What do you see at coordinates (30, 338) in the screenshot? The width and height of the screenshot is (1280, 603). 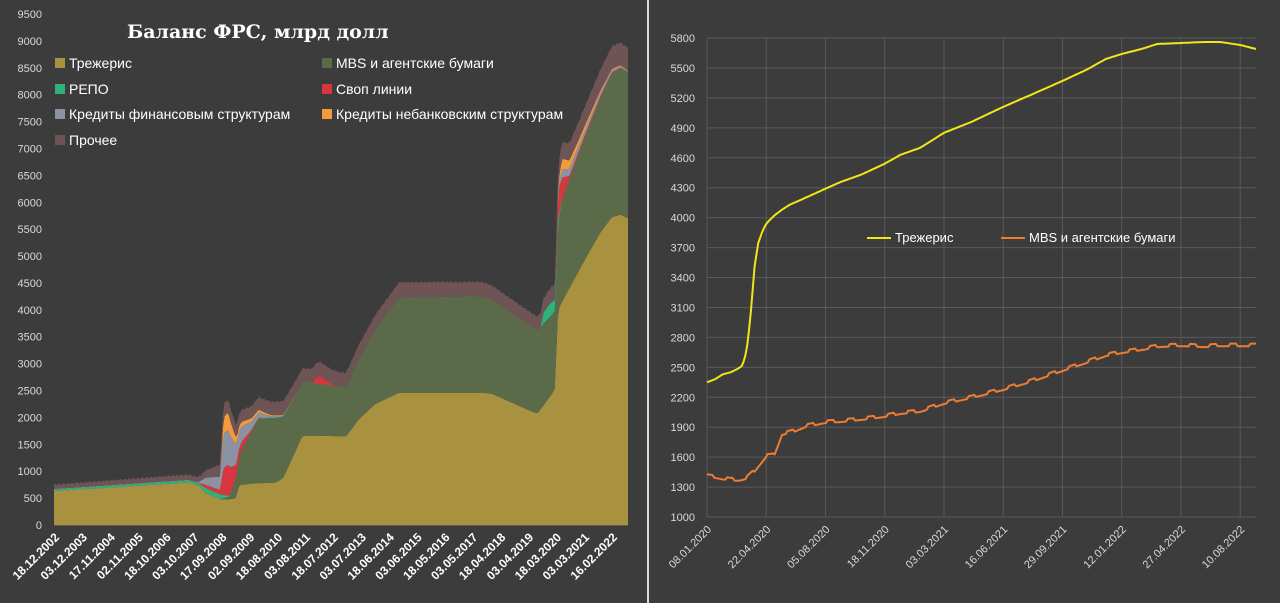 I see `y-tick-label: 3500` at bounding box center [30, 338].